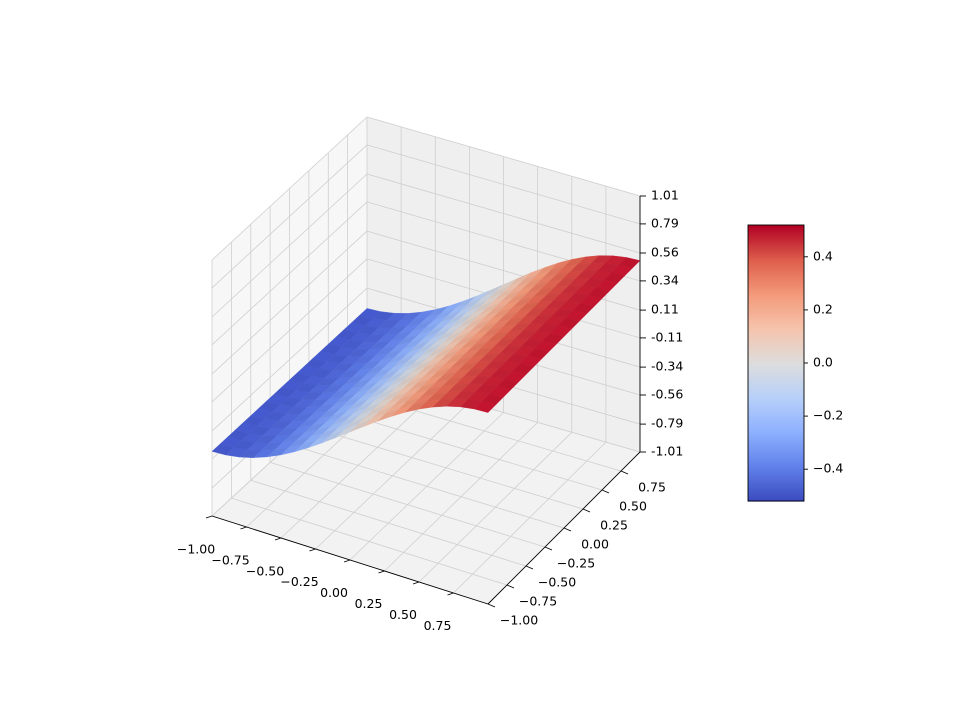  Describe the element at coordinates (595, 544) in the screenshot. I see `y-tick-label: 0.00` at that location.